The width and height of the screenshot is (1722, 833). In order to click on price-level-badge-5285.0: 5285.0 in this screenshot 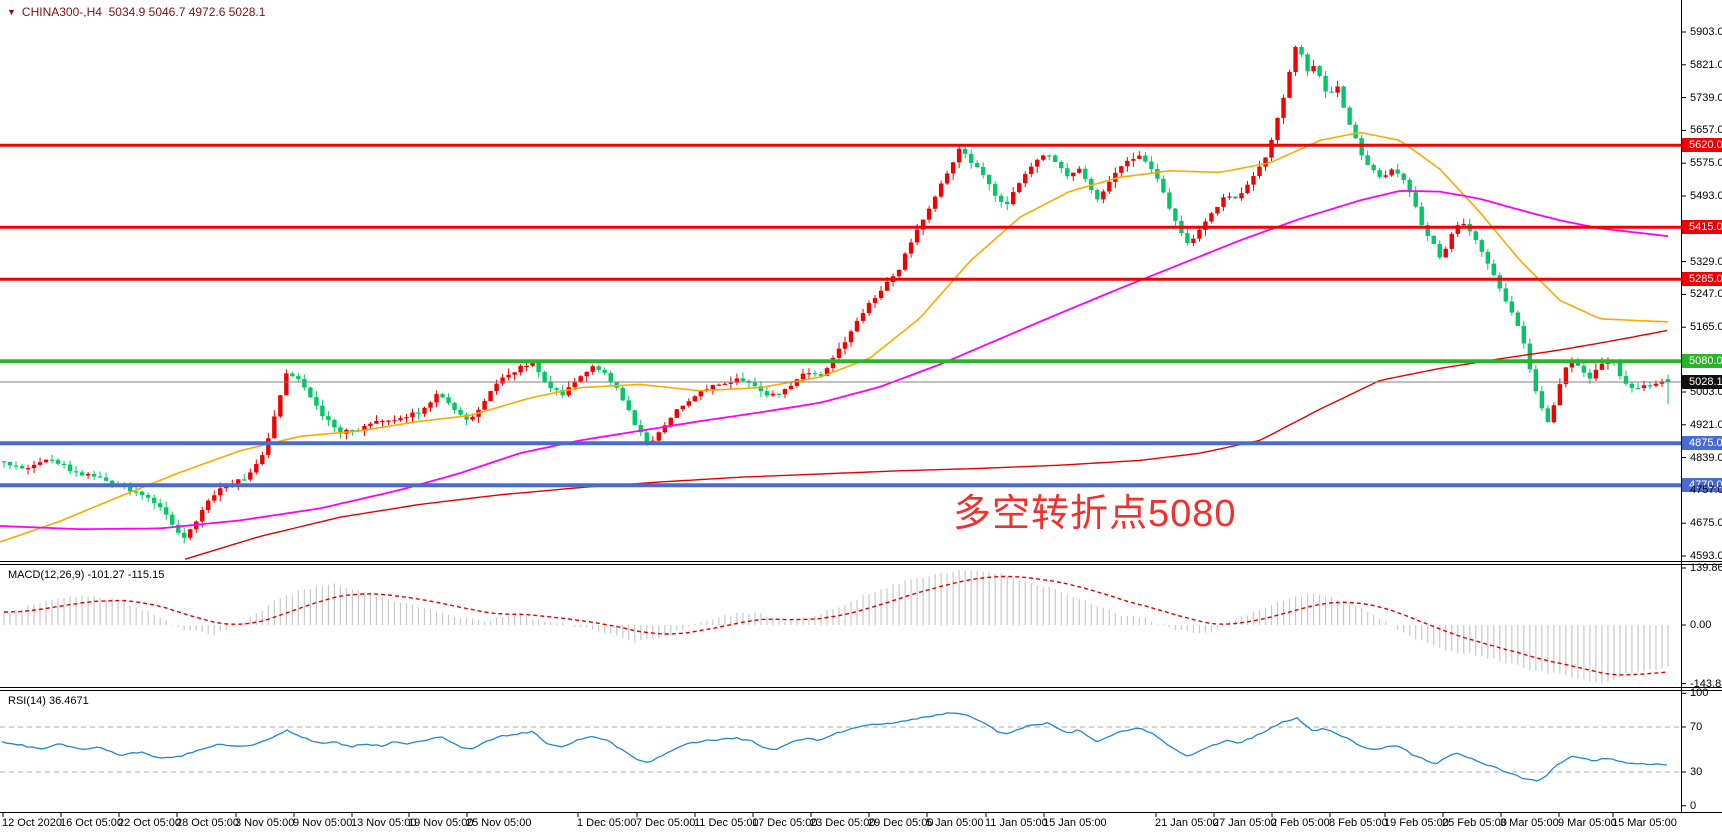, I will do `click(1702, 279)`.